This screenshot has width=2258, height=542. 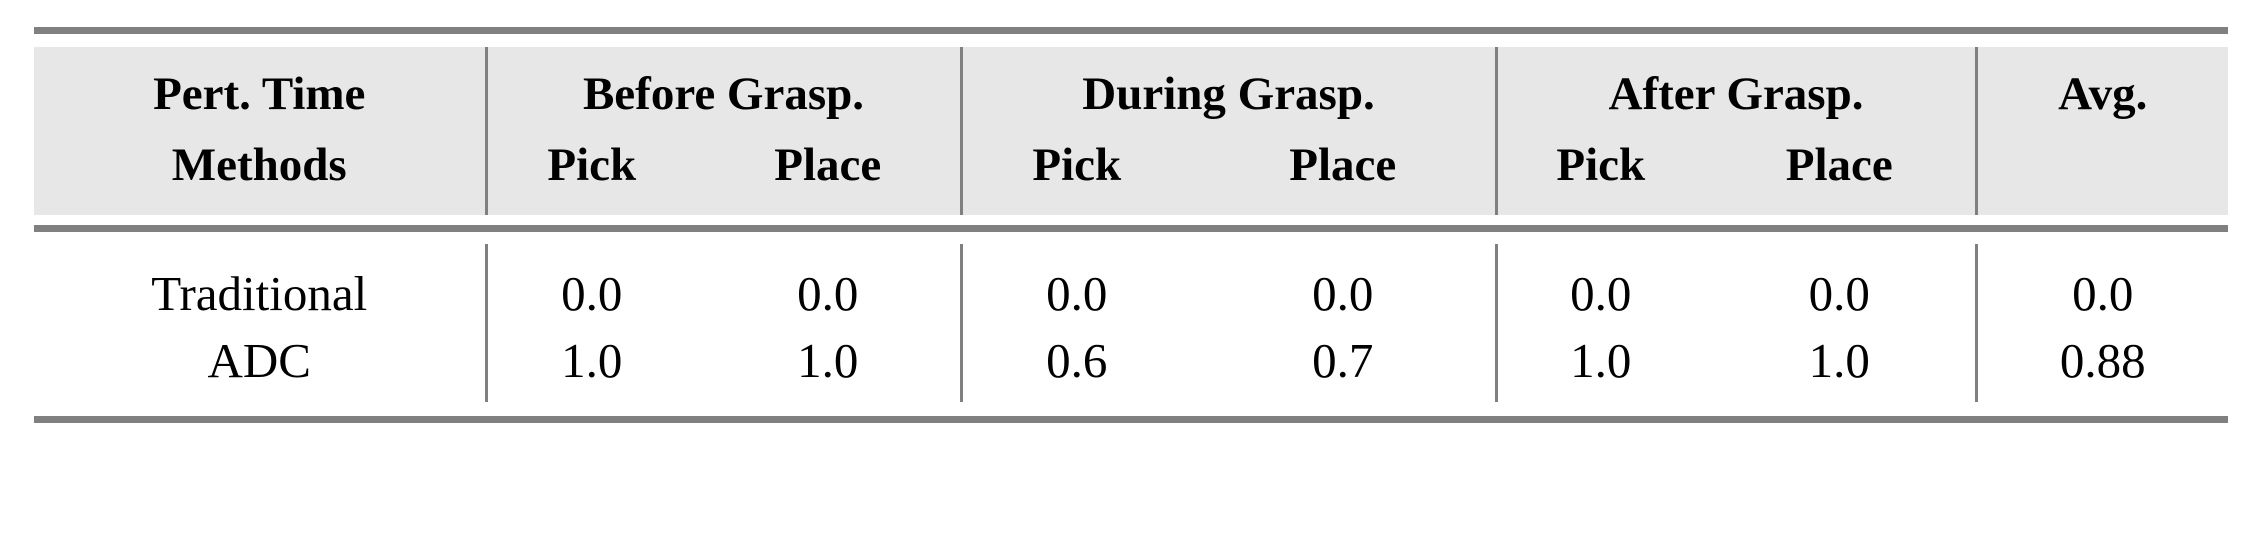 What do you see at coordinates (1131, 419) in the screenshot?
I see `table-bottomrule` at bounding box center [1131, 419].